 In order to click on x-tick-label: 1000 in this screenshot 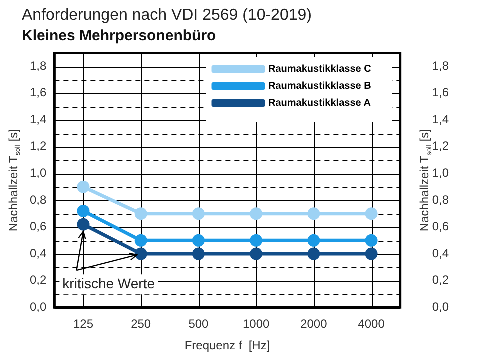, I will do `click(256, 324)`.